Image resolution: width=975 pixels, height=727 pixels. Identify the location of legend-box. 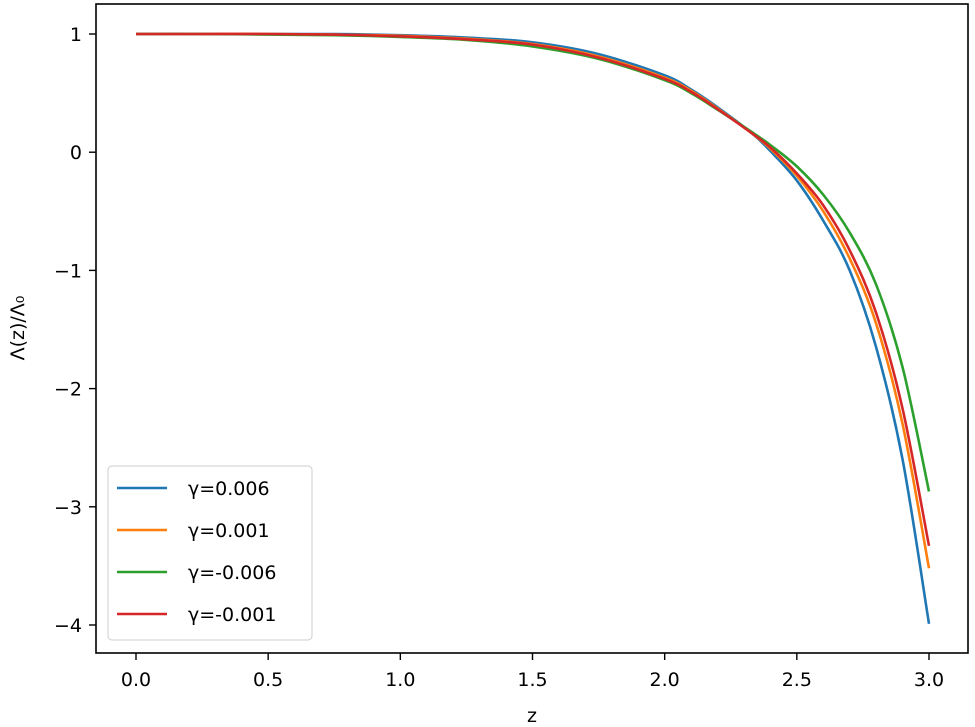
(210, 553).